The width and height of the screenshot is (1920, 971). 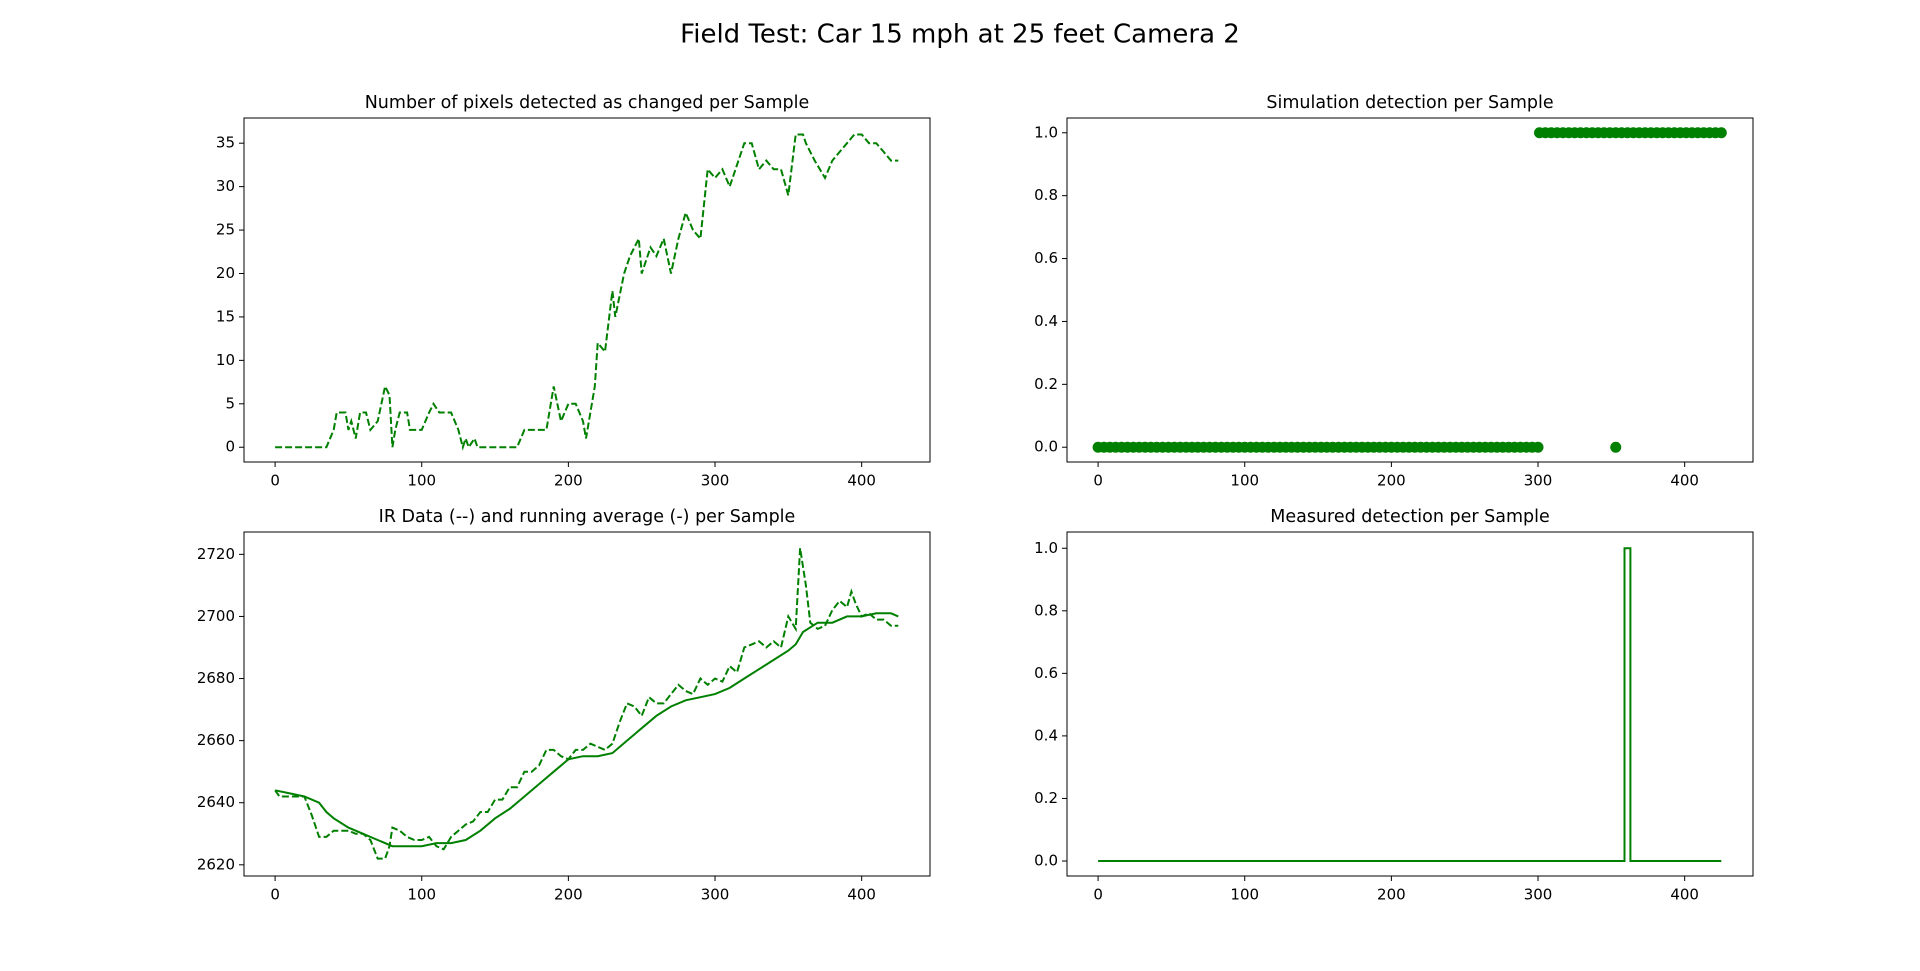 I want to click on y-tick-label: 35, so click(x=225, y=143).